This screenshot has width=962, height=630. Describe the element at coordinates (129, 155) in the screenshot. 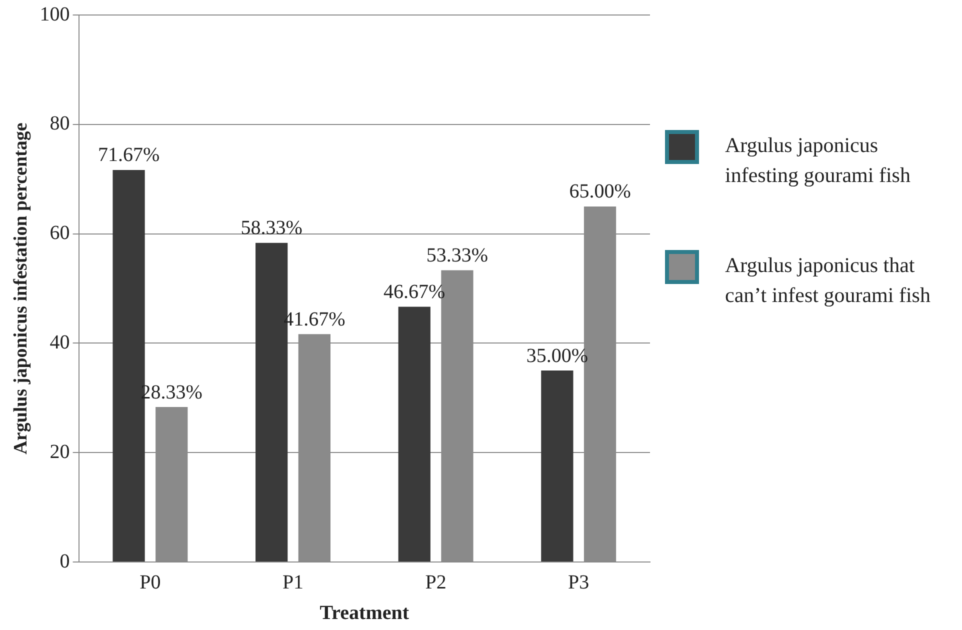

I see `data-label: 71.67%` at that location.